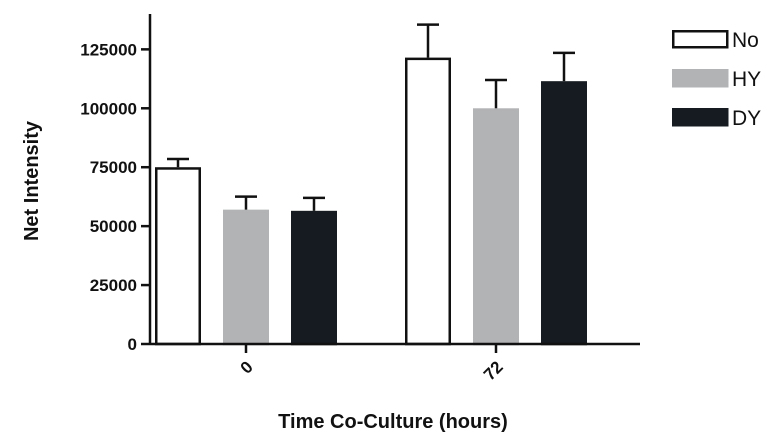 Image resolution: width=768 pixels, height=438 pixels. Describe the element at coordinates (113, 226) in the screenshot. I see `y-tick-label: 50000` at that location.